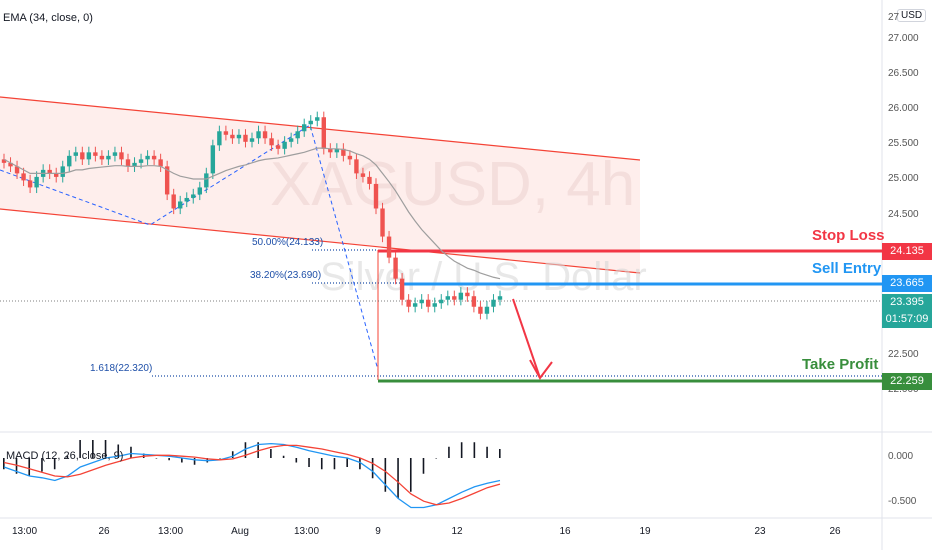 This screenshot has width=932, height=550. Describe the element at coordinates (840, 364) in the screenshot. I see `take-profit-label: Take Profit` at that location.